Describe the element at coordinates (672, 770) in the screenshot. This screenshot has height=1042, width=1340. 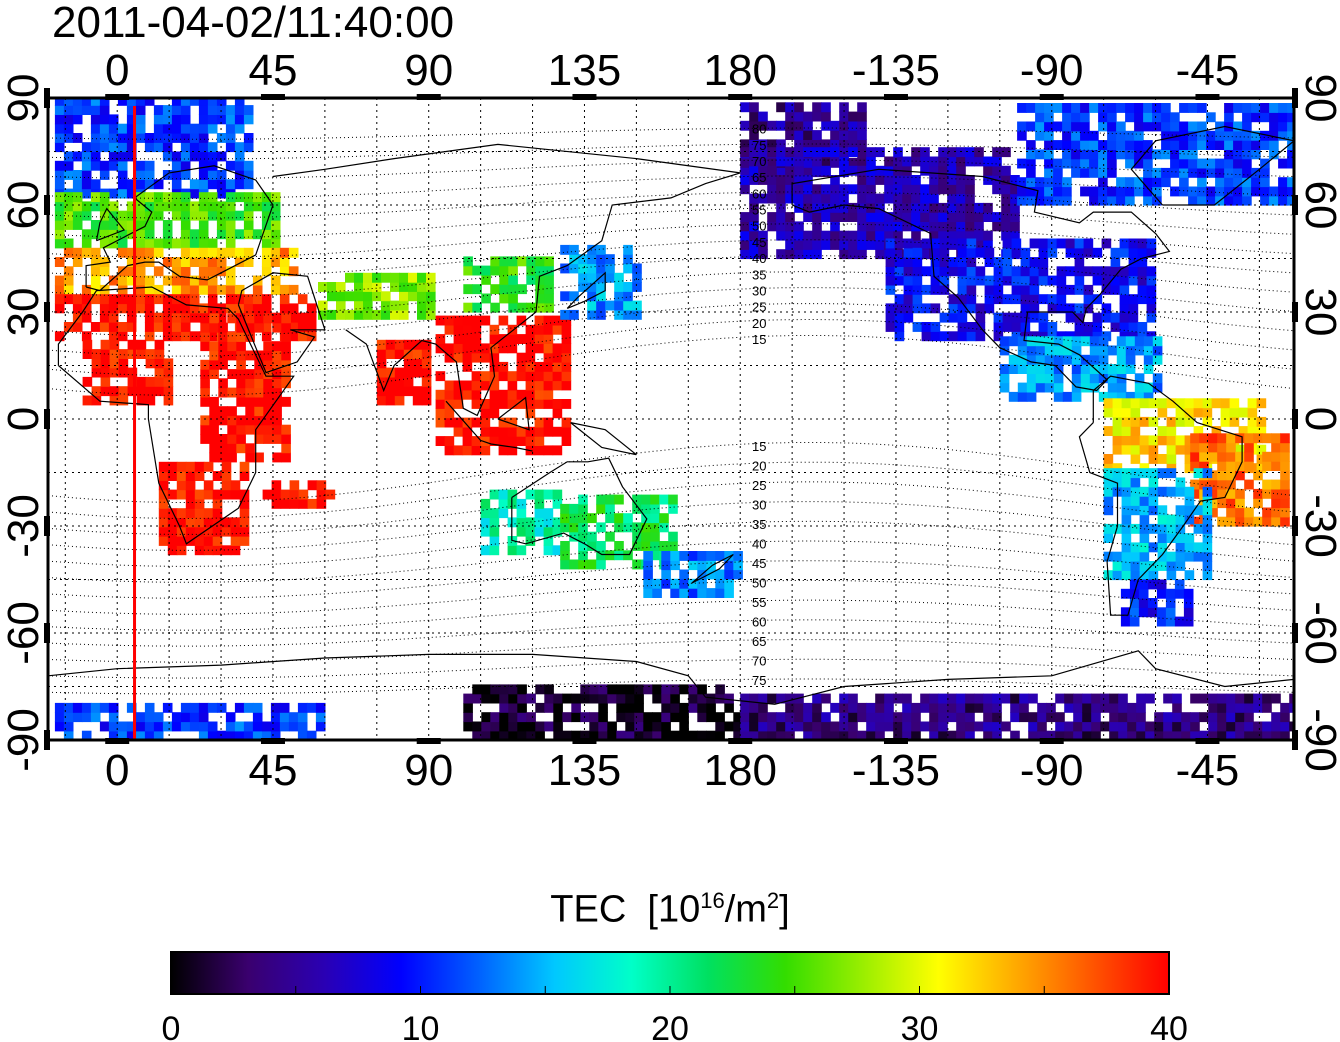
I see `longitude-labels-bottom: 0 45 90 135 180 -135 -90 -45` at that location.